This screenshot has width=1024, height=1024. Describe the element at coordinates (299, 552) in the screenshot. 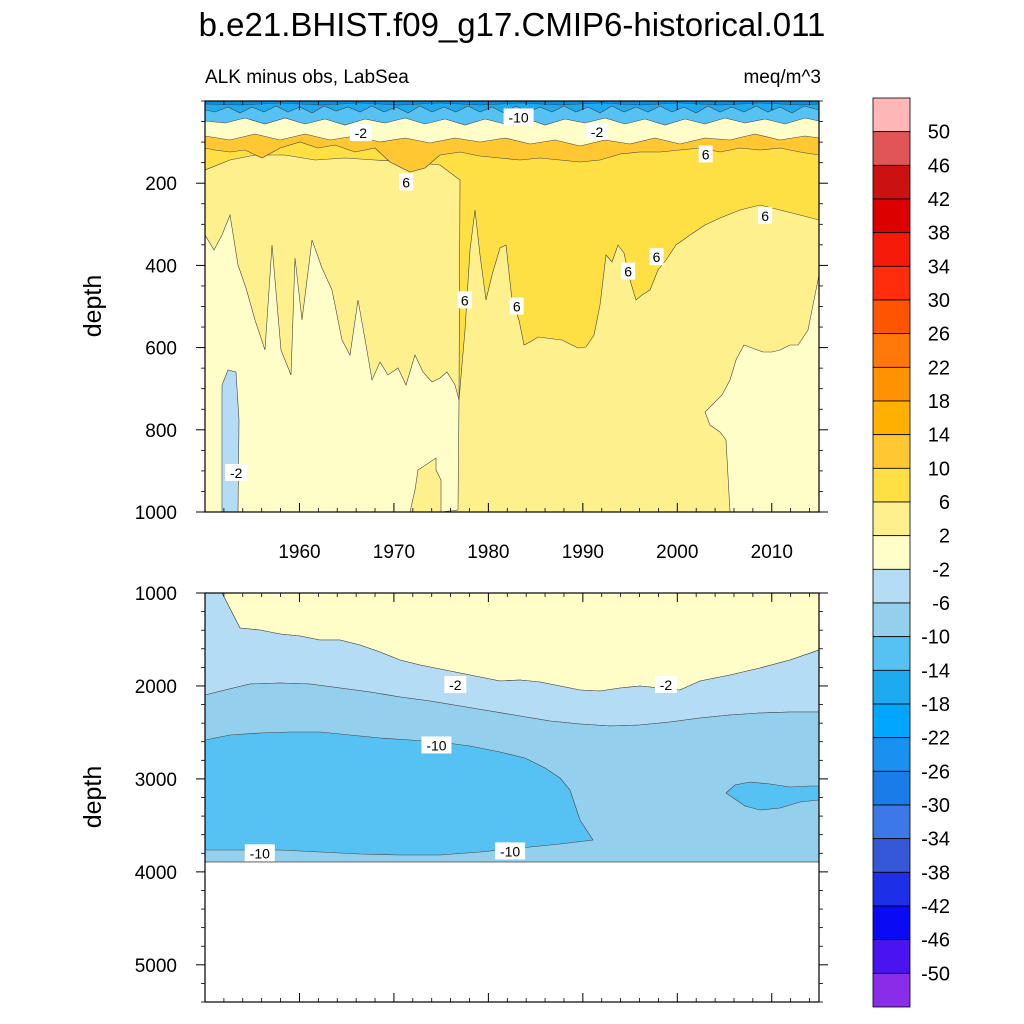

I see `x-tick-label: 1960` at that location.